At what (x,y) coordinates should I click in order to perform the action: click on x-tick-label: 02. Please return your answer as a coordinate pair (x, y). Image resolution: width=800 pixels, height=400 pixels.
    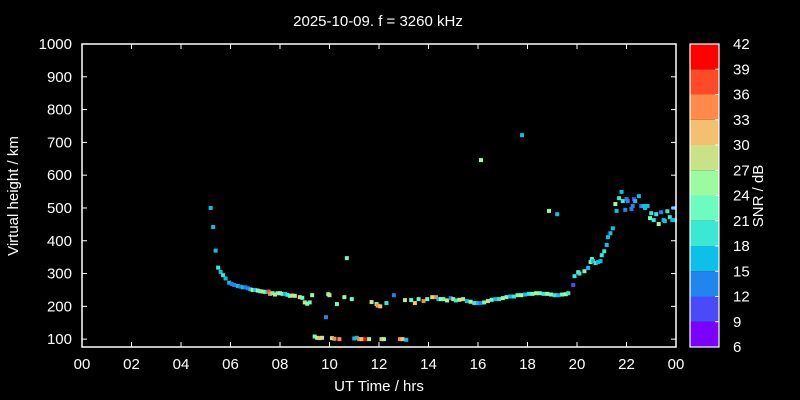
    Looking at the image, I should click on (131, 364).